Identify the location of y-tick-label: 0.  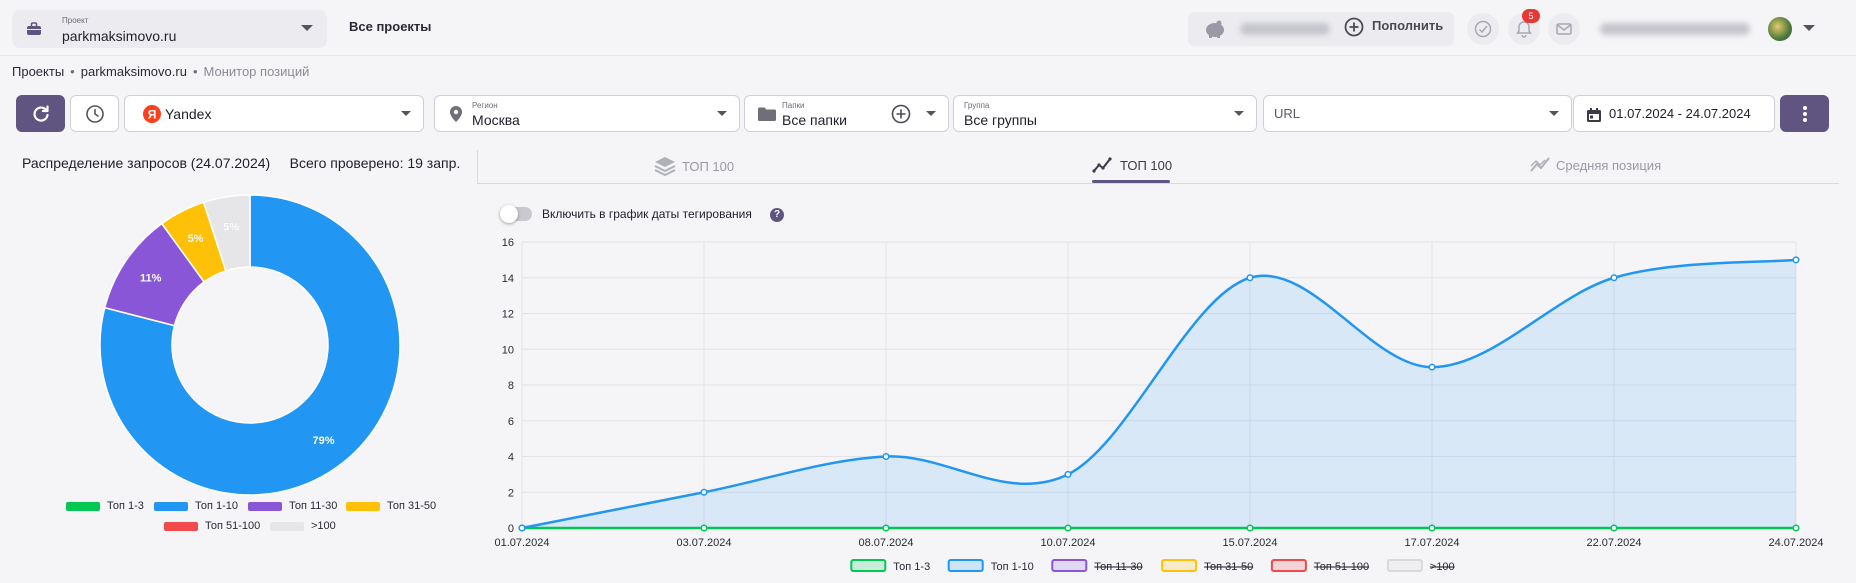
(511, 529).